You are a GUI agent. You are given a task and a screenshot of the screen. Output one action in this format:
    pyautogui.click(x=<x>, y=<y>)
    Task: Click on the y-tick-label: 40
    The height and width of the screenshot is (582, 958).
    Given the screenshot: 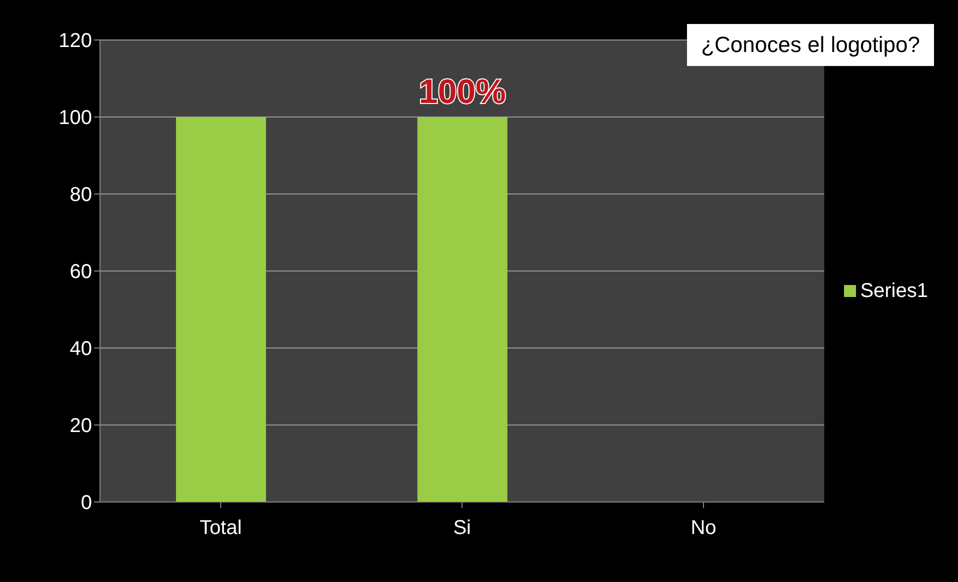 What is the action you would take?
    pyautogui.click(x=81, y=349)
    